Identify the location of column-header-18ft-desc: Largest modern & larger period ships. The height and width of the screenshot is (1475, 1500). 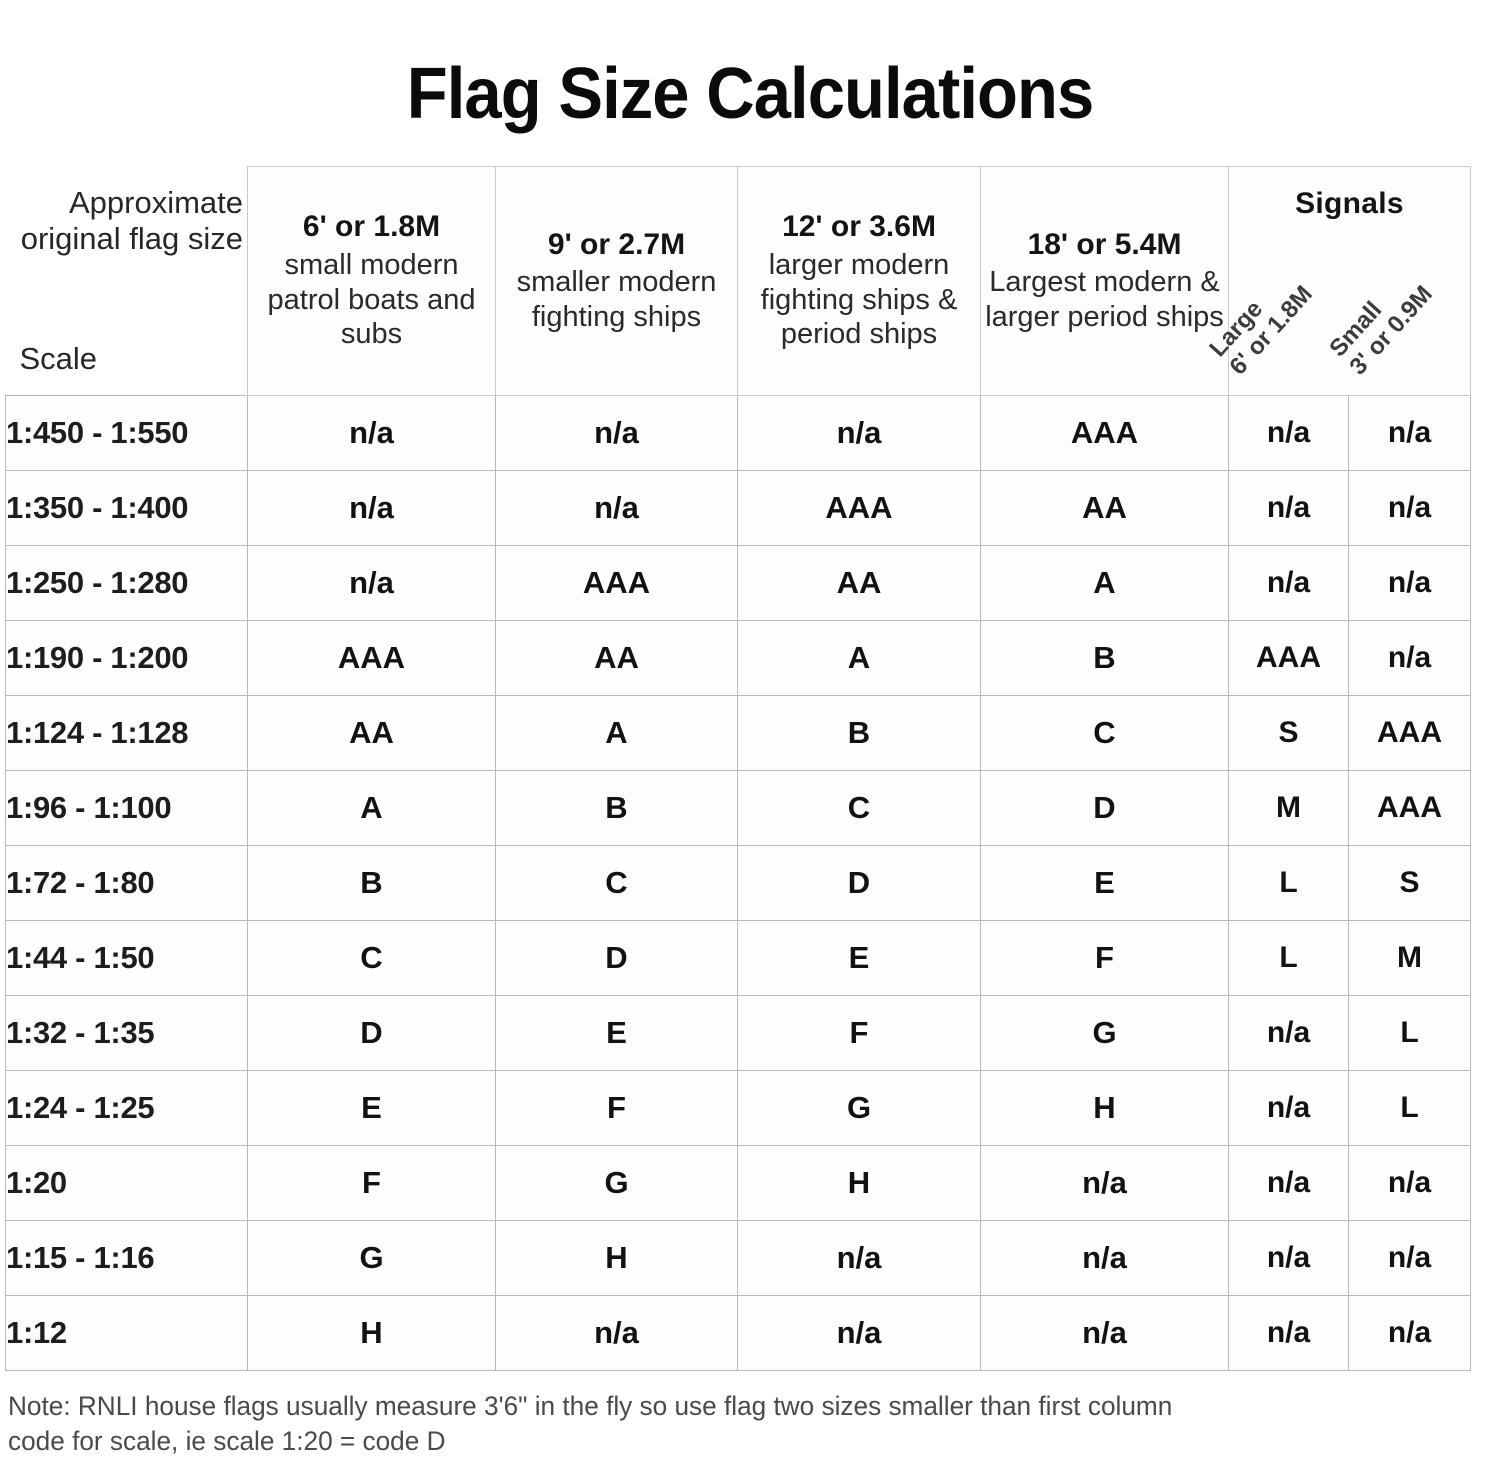
(1104, 300).